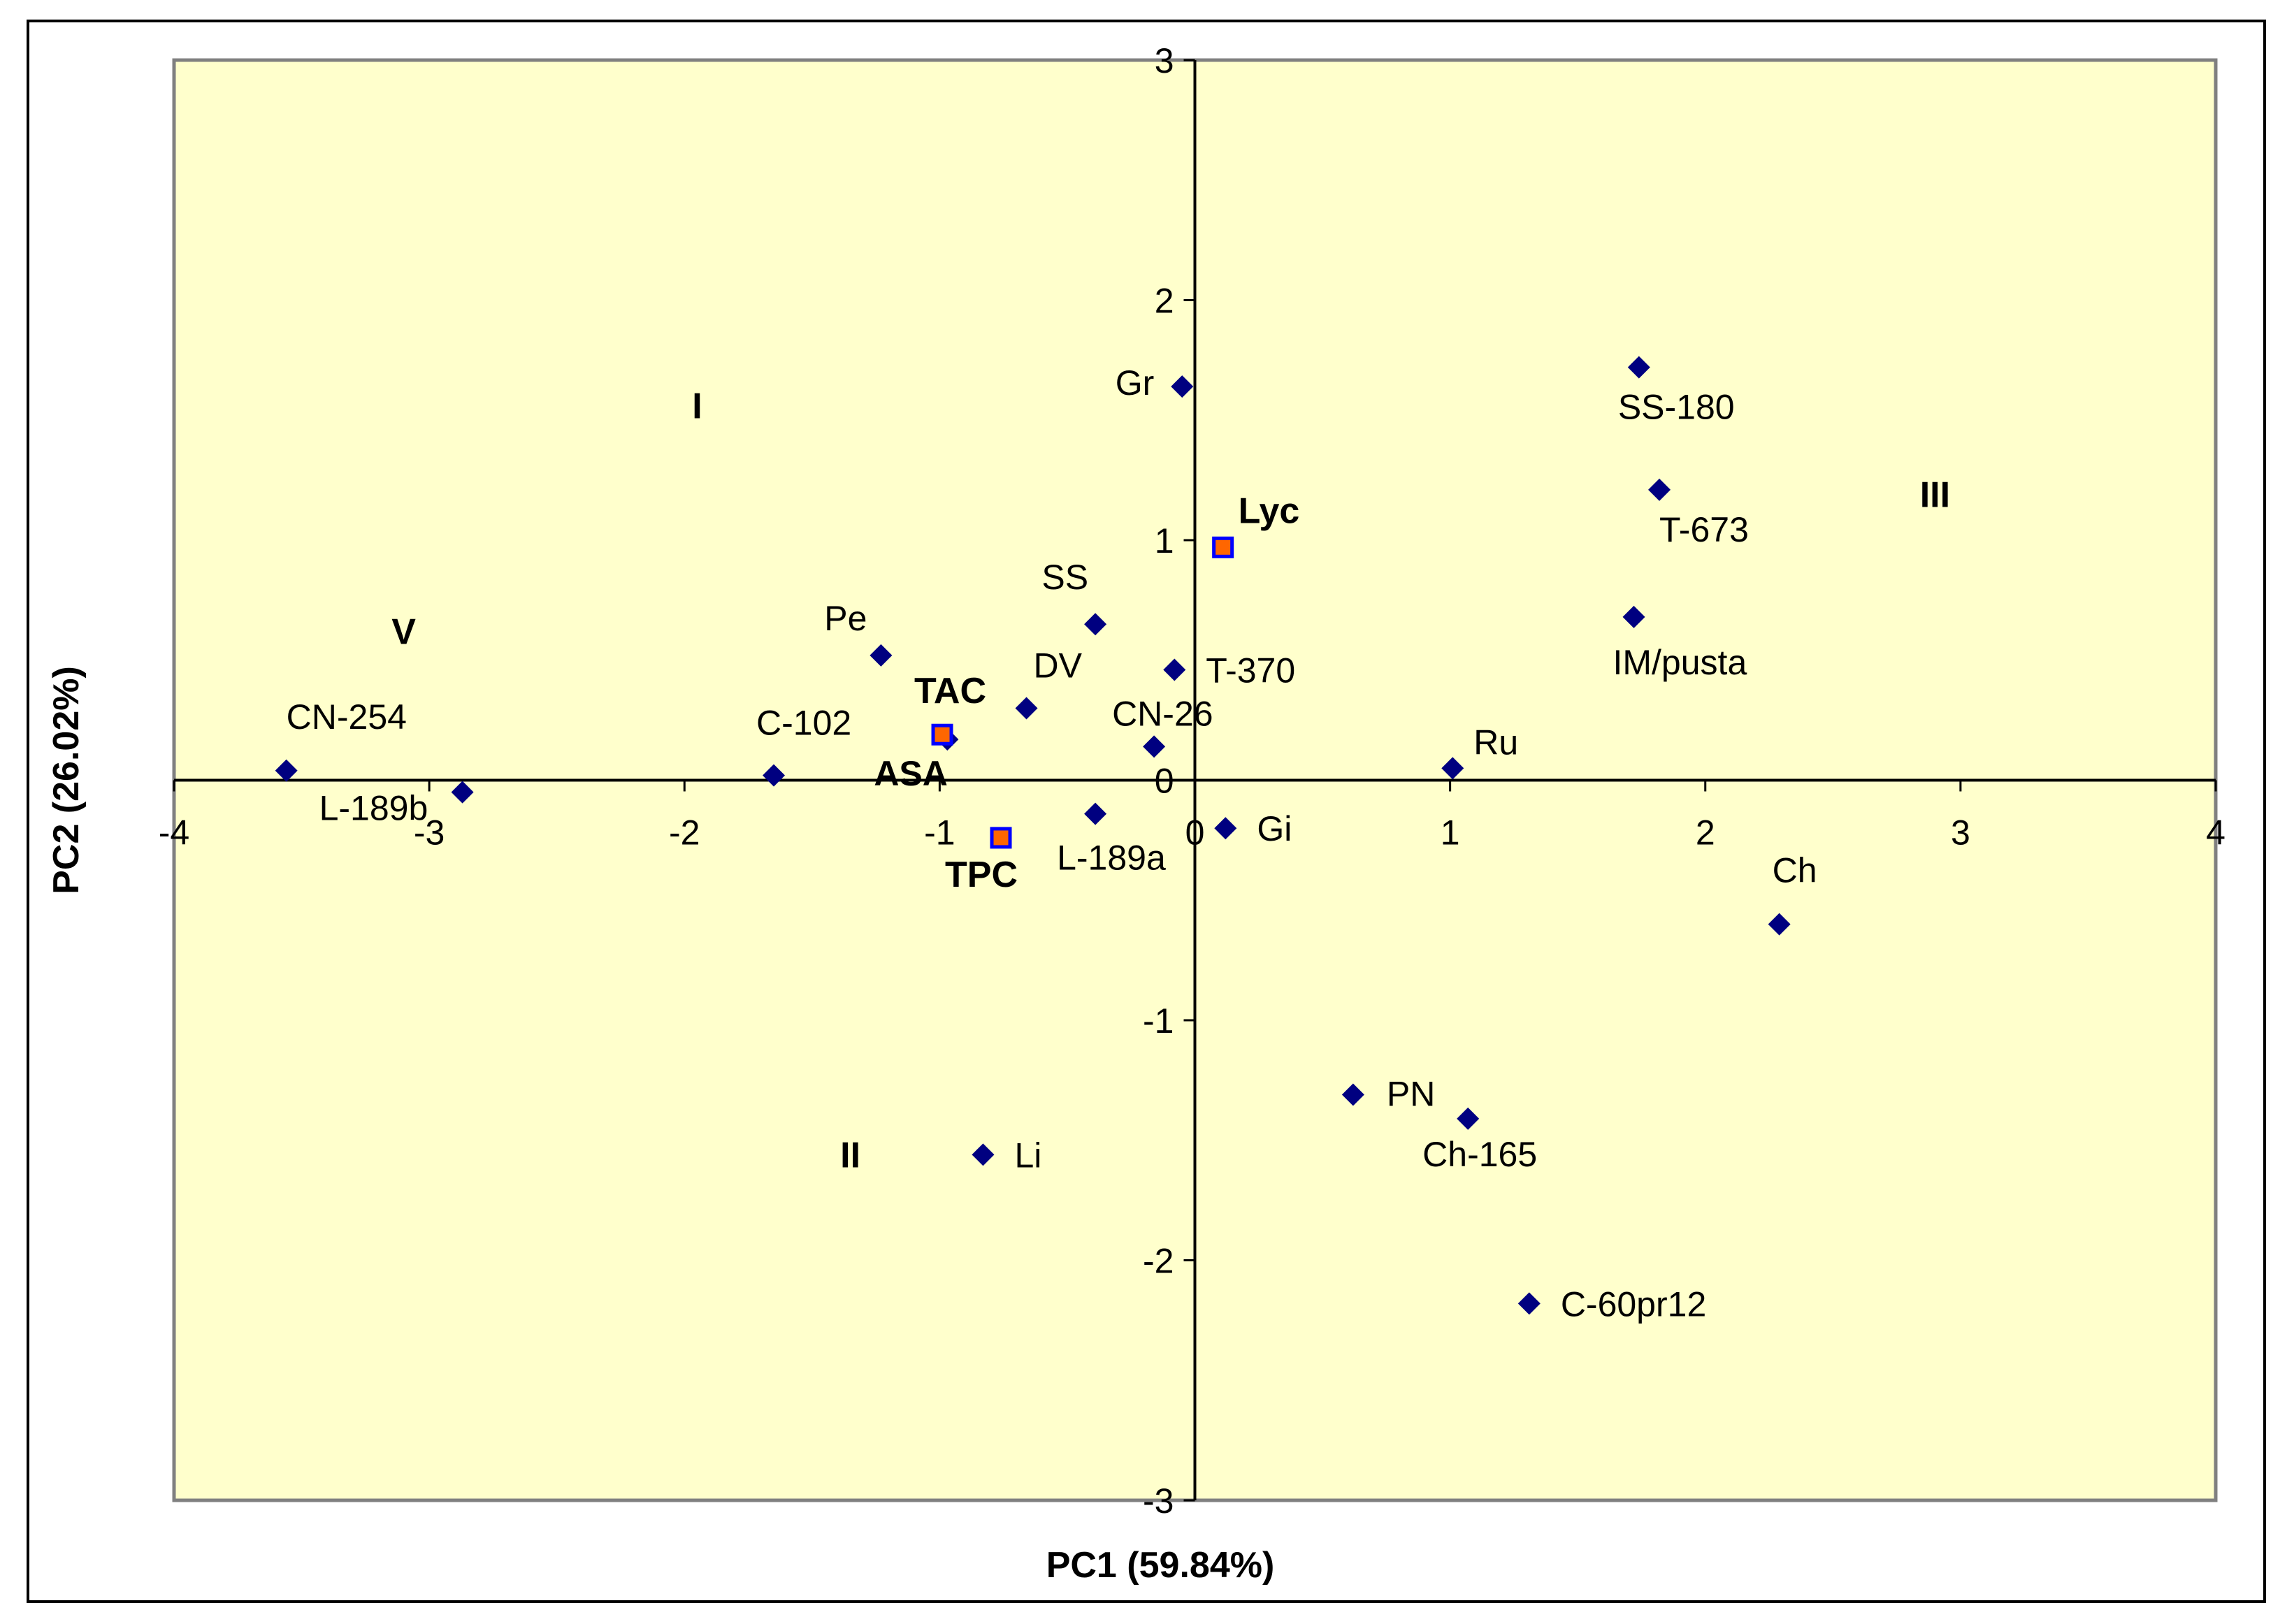 The image size is (2294, 1624). What do you see at coordinates (1160, 1566) in the screenshot?
I see `x-axis-title: PC1 (59.84%)` at bounding box center [1160, 1566].